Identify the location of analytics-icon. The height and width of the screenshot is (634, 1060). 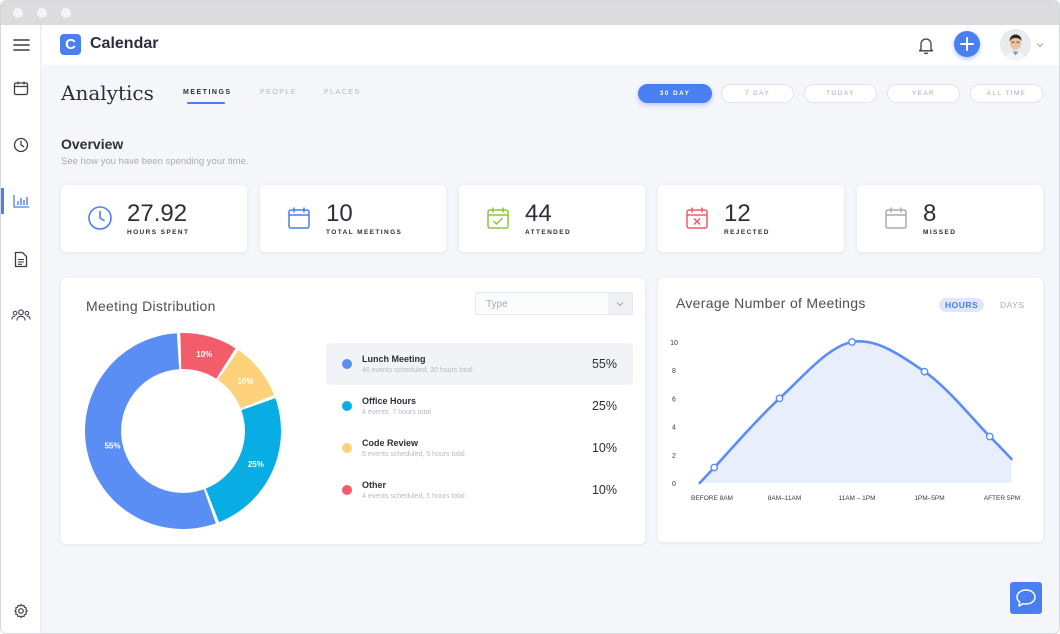
(20, 201).